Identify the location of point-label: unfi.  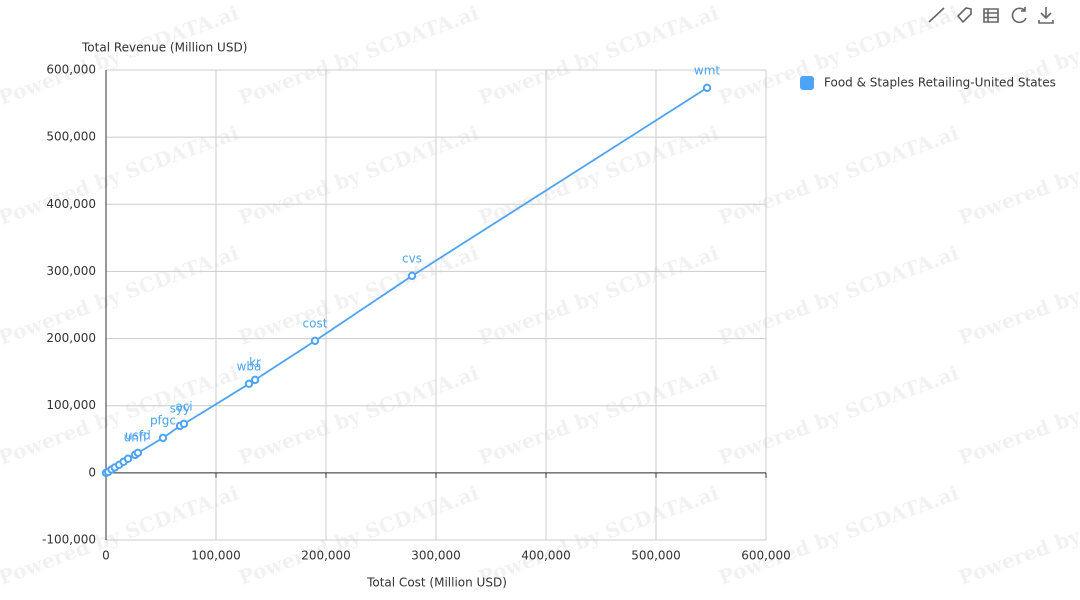
(135, 437).